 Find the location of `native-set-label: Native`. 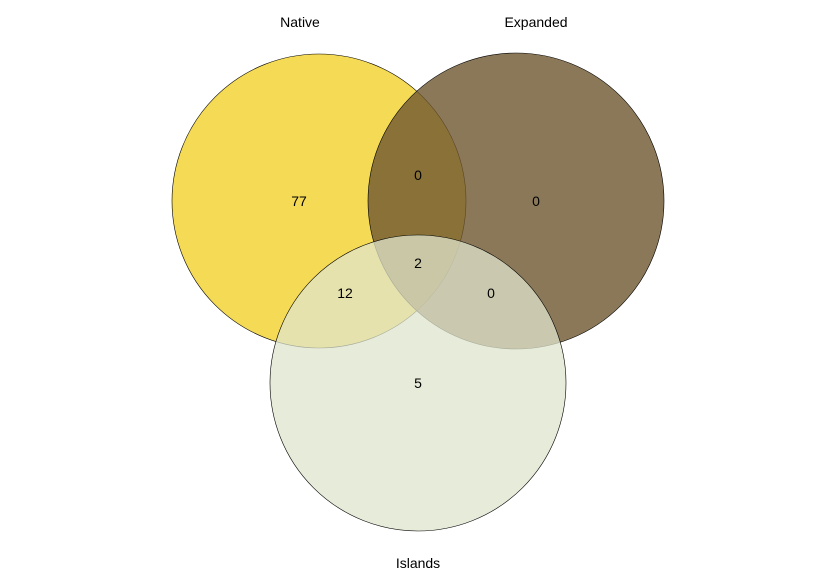

native-set-label: Native is located at coordinates (300, 22).